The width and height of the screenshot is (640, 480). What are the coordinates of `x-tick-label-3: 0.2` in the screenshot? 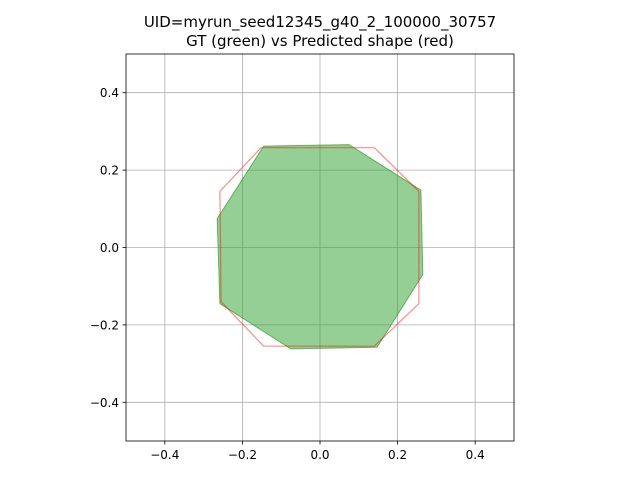 It's located at (397, 455).